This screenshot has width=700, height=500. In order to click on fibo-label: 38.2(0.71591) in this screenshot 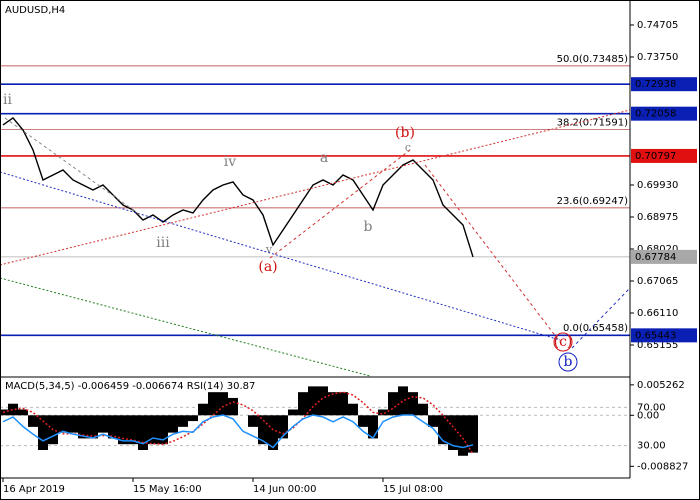, I will do `click(593, 122)`.